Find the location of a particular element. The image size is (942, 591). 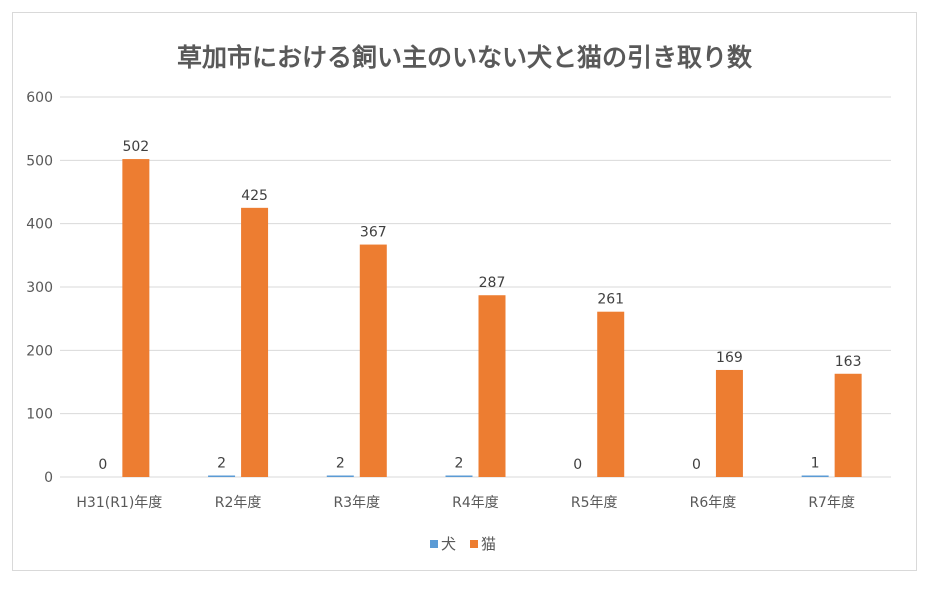

data-label: 1 is located at coordinates (815, 464).